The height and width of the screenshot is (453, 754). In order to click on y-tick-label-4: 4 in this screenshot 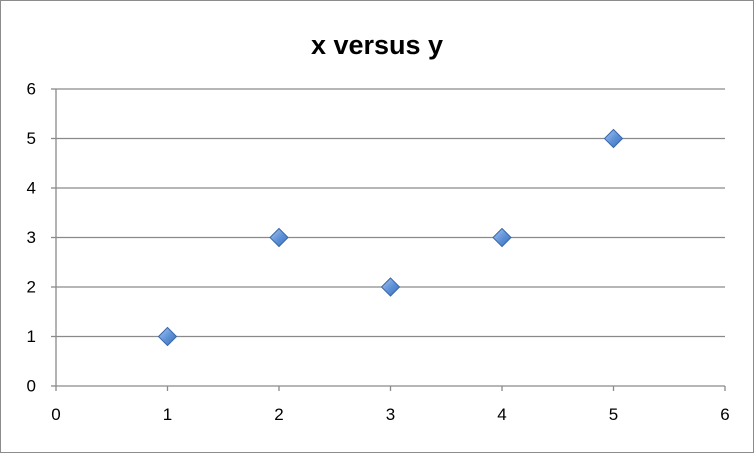, I will do `click(31, 188)`.